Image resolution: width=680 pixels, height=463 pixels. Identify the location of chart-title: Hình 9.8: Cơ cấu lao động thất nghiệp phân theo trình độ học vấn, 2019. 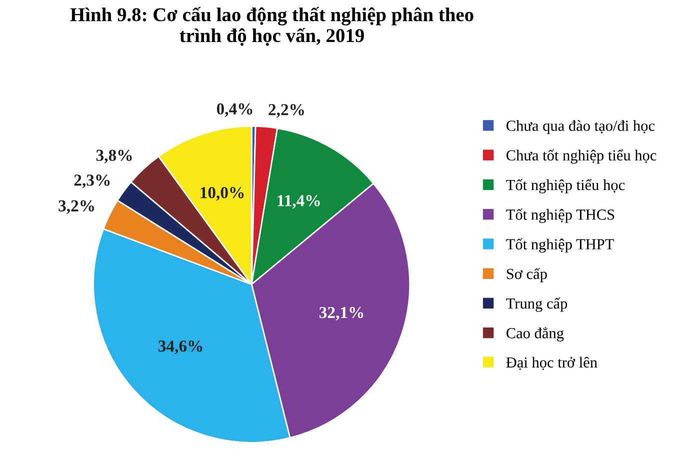
(272, 26).